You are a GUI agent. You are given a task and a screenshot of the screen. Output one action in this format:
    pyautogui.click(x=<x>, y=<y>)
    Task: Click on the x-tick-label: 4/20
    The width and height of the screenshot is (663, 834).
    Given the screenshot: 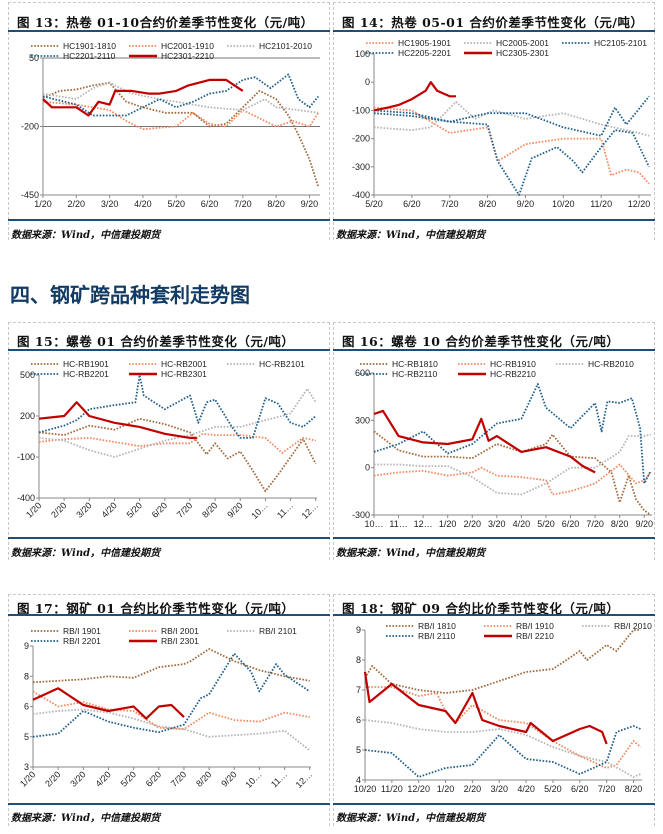 What is the action you would take?
    pyautogui.click(x=522, y=524)
    